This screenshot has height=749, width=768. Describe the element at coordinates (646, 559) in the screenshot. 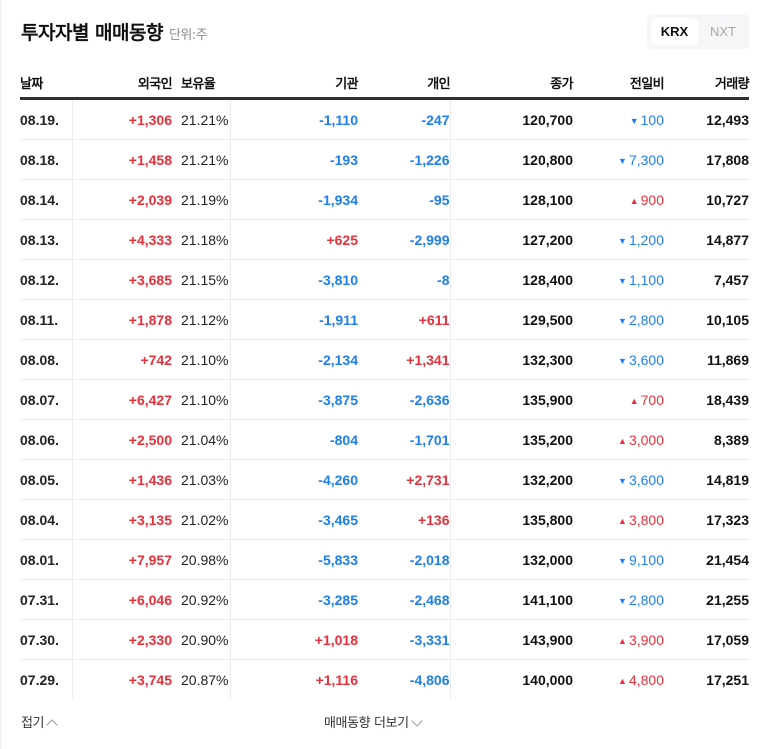

I see `change-value: 9,100` at that location.